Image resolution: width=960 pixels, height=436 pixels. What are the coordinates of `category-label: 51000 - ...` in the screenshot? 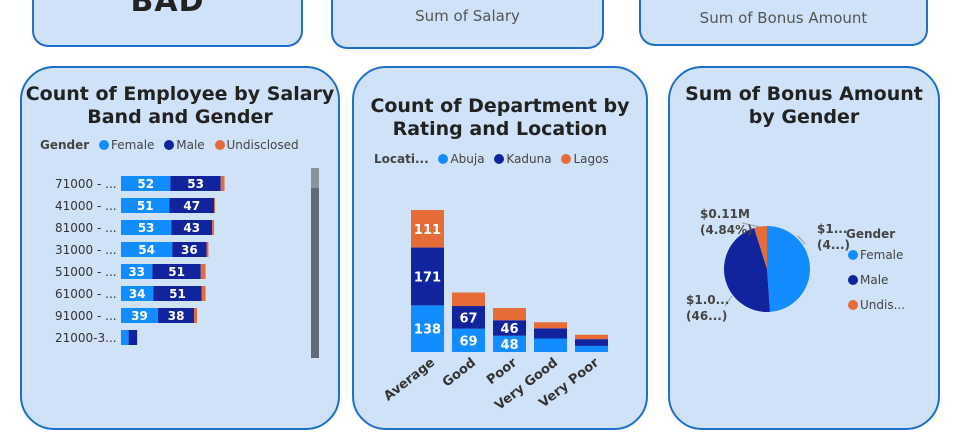 It's located at (86, 272).